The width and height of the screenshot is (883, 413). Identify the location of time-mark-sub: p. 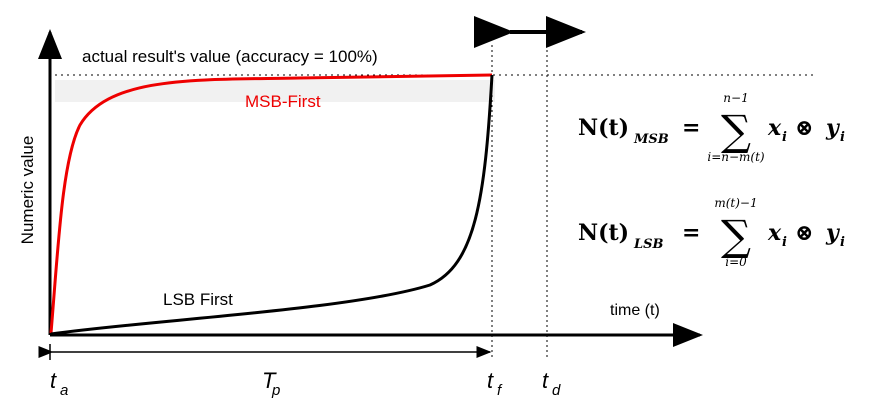
(275, 390).